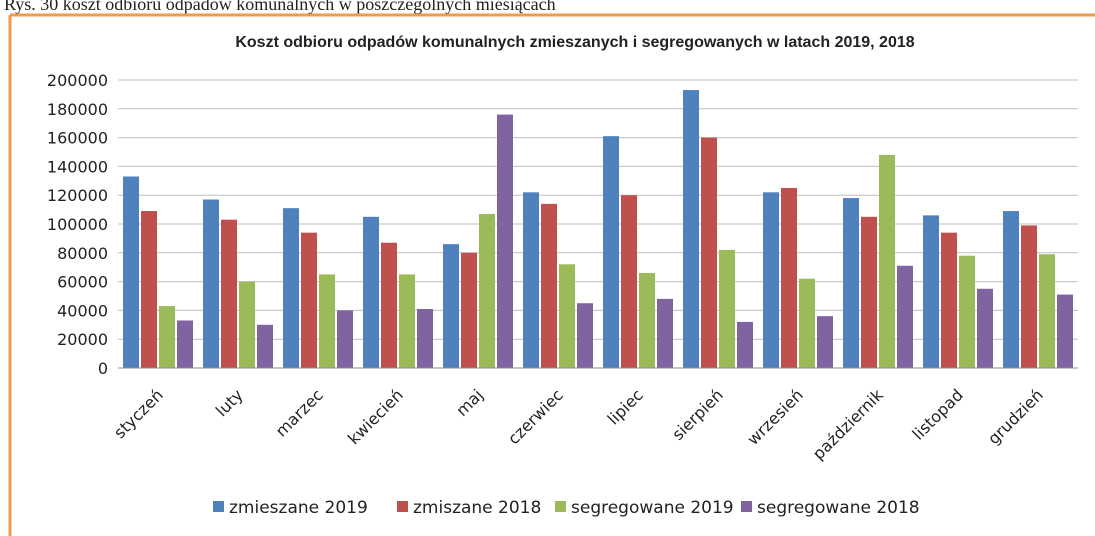 The height and width of the screenshot is (536, 1095). Describe the element at coordinates (82, 282) in the screenshot. I see `y-tick-label: 60000` at that location.